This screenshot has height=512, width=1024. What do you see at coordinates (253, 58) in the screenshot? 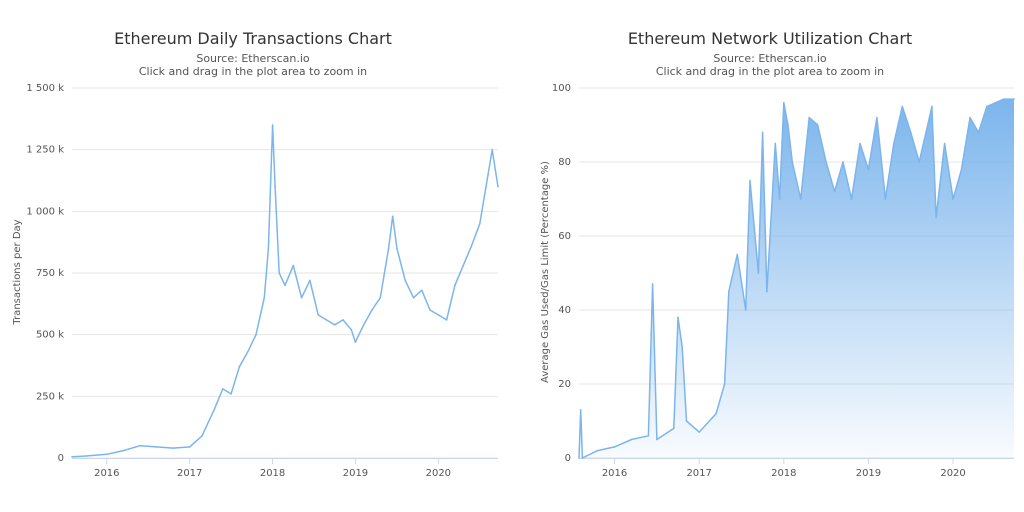
I see `chart-source: Source: Etherscan.io` at bounding box center [253, 58].